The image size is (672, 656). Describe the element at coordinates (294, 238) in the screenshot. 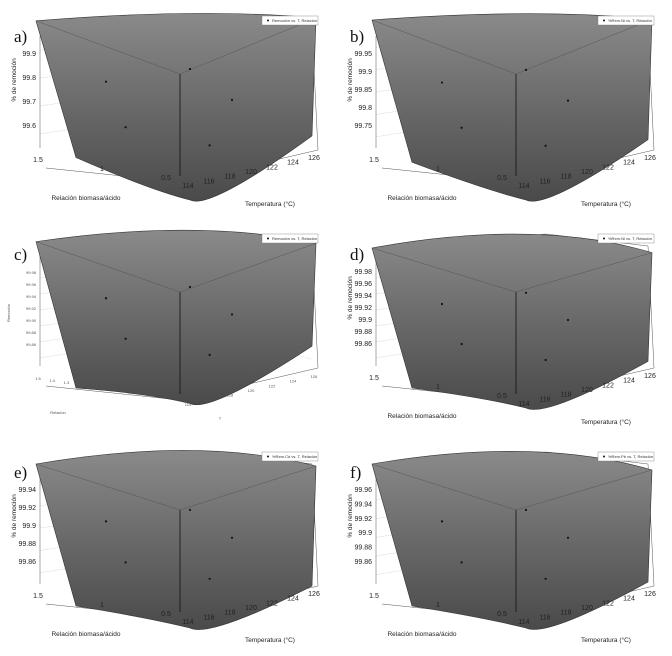

I see `legend-label: Remoción vs. T, Relación` at that location.